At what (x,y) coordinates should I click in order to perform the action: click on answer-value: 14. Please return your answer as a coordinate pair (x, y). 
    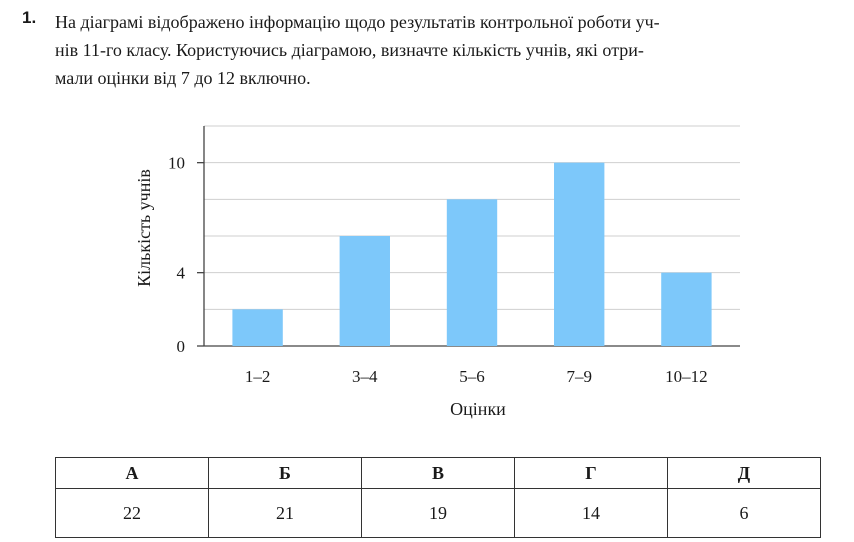
    Looking at the image, I should click on (591, 513).